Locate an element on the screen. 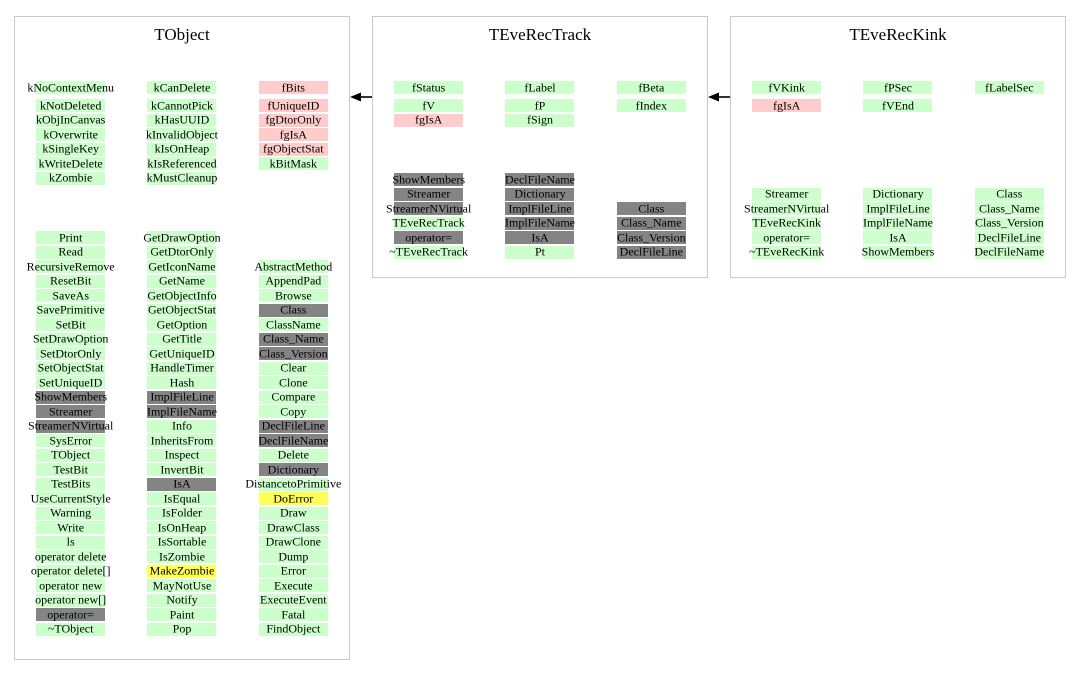 This screenshot has width=1080, height=687. member-clone: Clone is located at coordinates (293, 382).